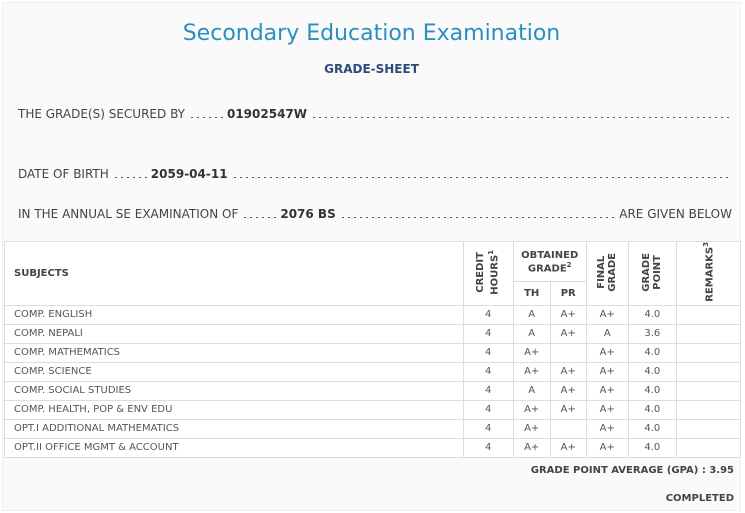 This screenshot has width=745, height=513. I want to click on gpa-line: GRADE POINT AVERAGE (GPA) : 3.95, so click(632, 470).